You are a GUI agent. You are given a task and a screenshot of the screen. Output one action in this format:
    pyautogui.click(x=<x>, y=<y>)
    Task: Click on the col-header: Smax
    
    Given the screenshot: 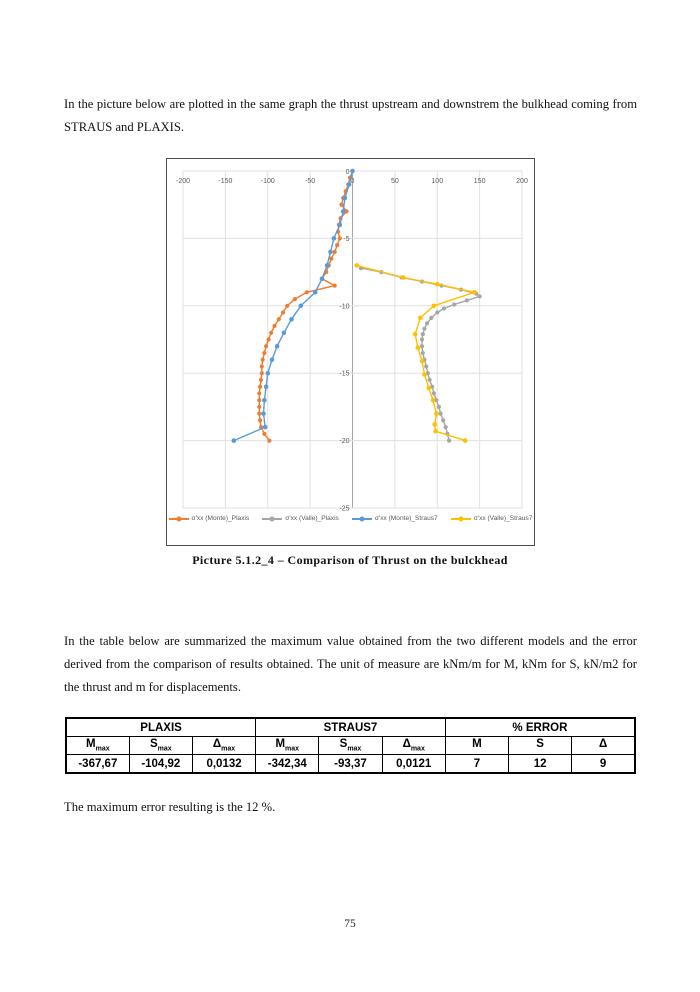 What is the action you would take?
    pyautogui.click(x=160, y=745)
    